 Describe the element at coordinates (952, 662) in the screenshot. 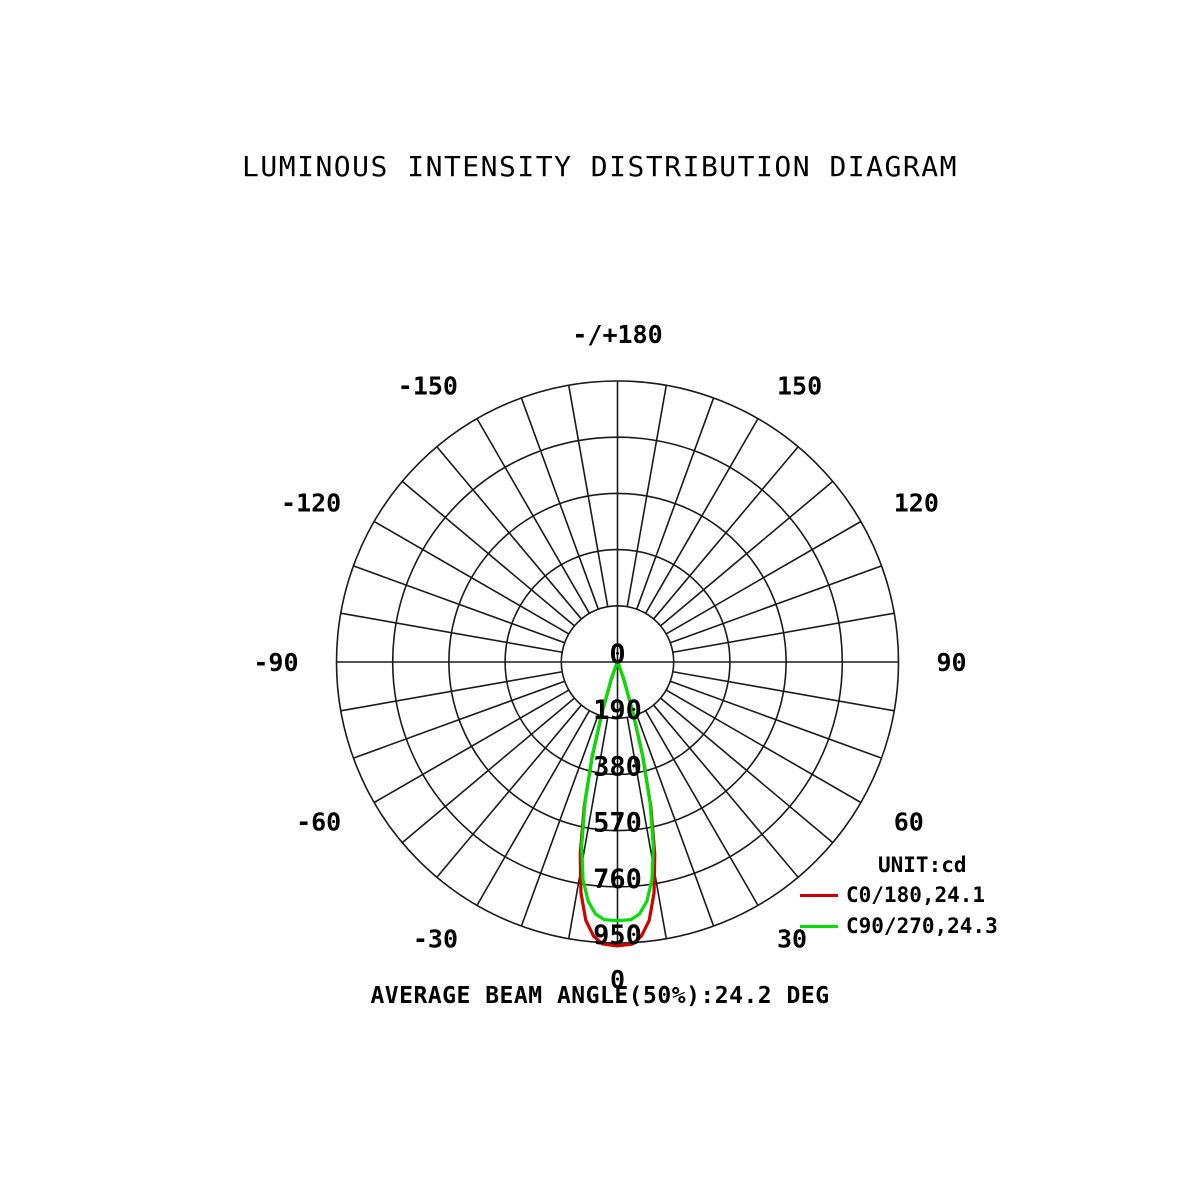

I see `angle-tick-90: 90` at that location.